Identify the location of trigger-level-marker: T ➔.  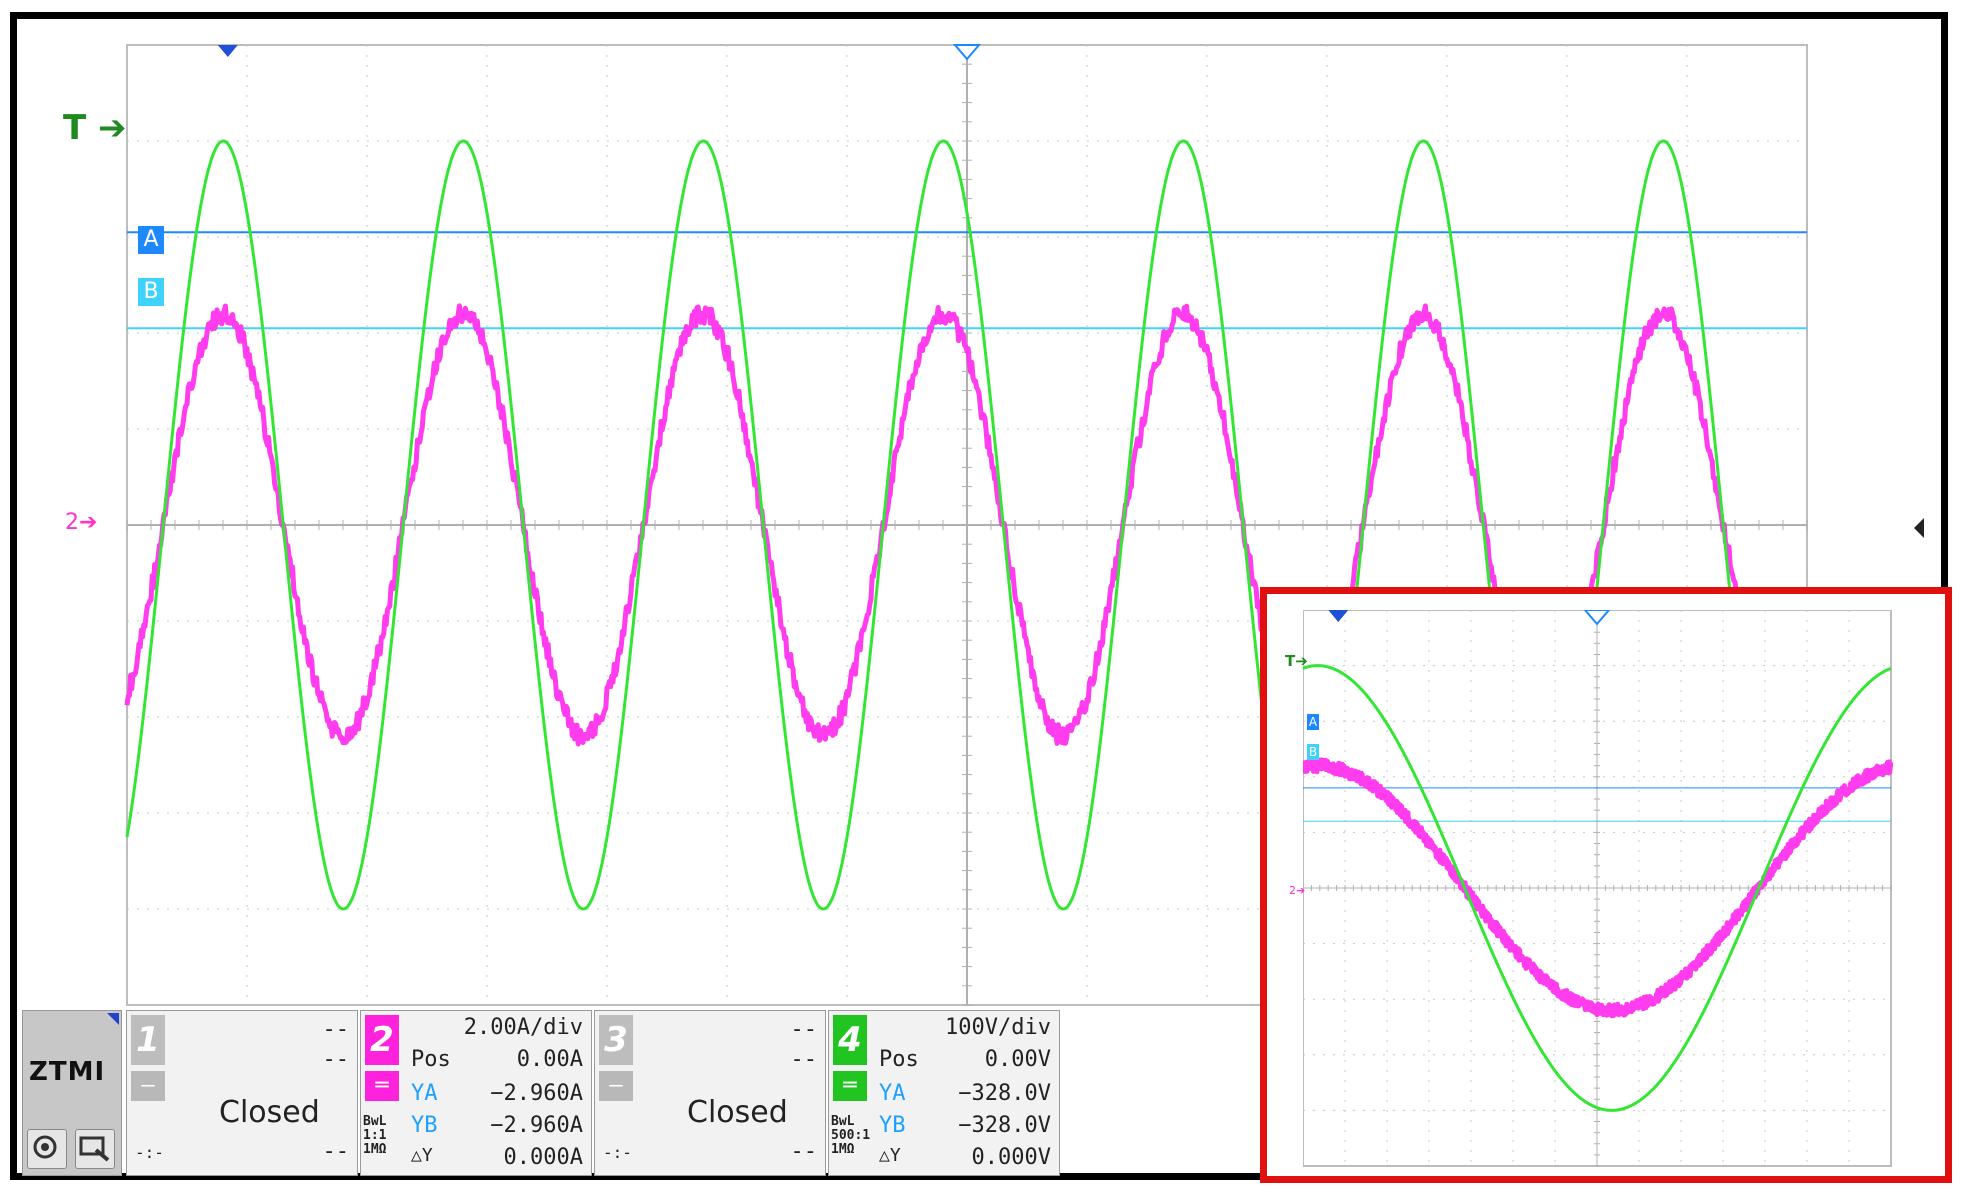
(95, 128).